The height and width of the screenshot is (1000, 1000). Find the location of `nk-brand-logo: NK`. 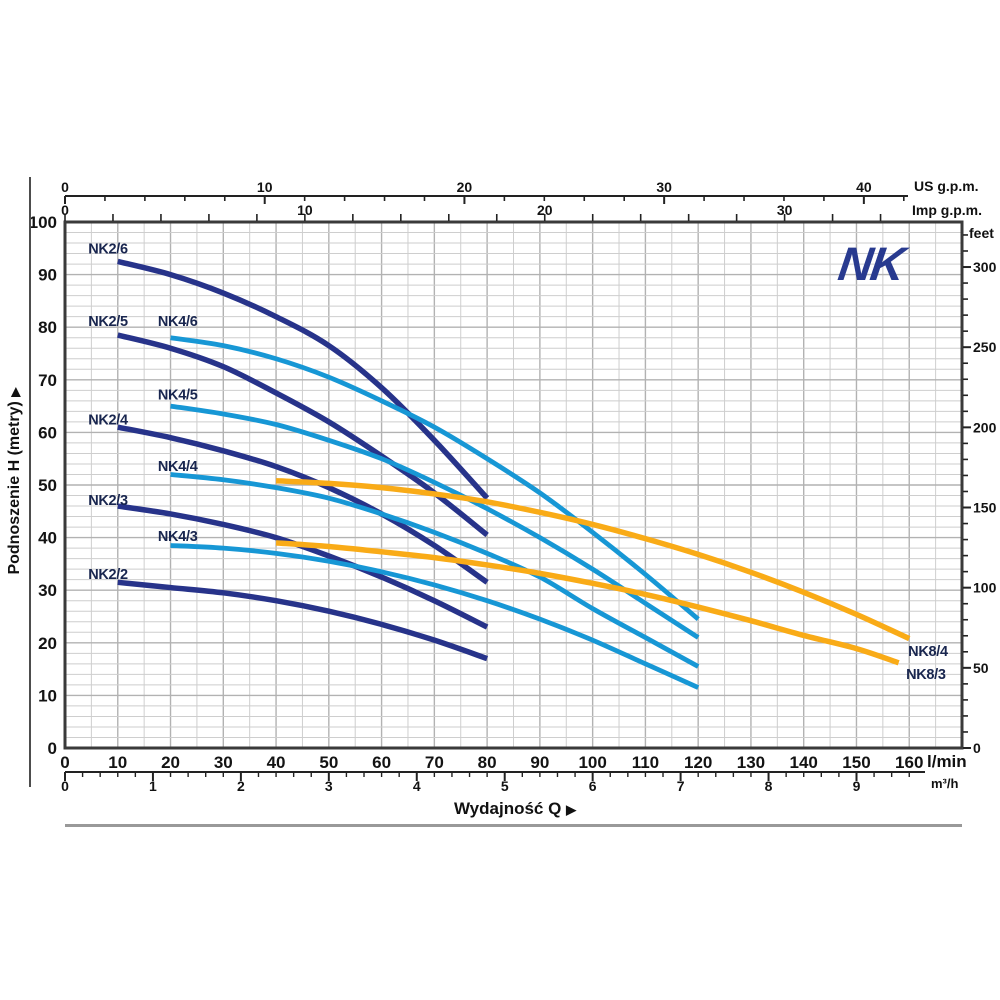

nk-brand-logo: NK is located at coordinates (871, 263).